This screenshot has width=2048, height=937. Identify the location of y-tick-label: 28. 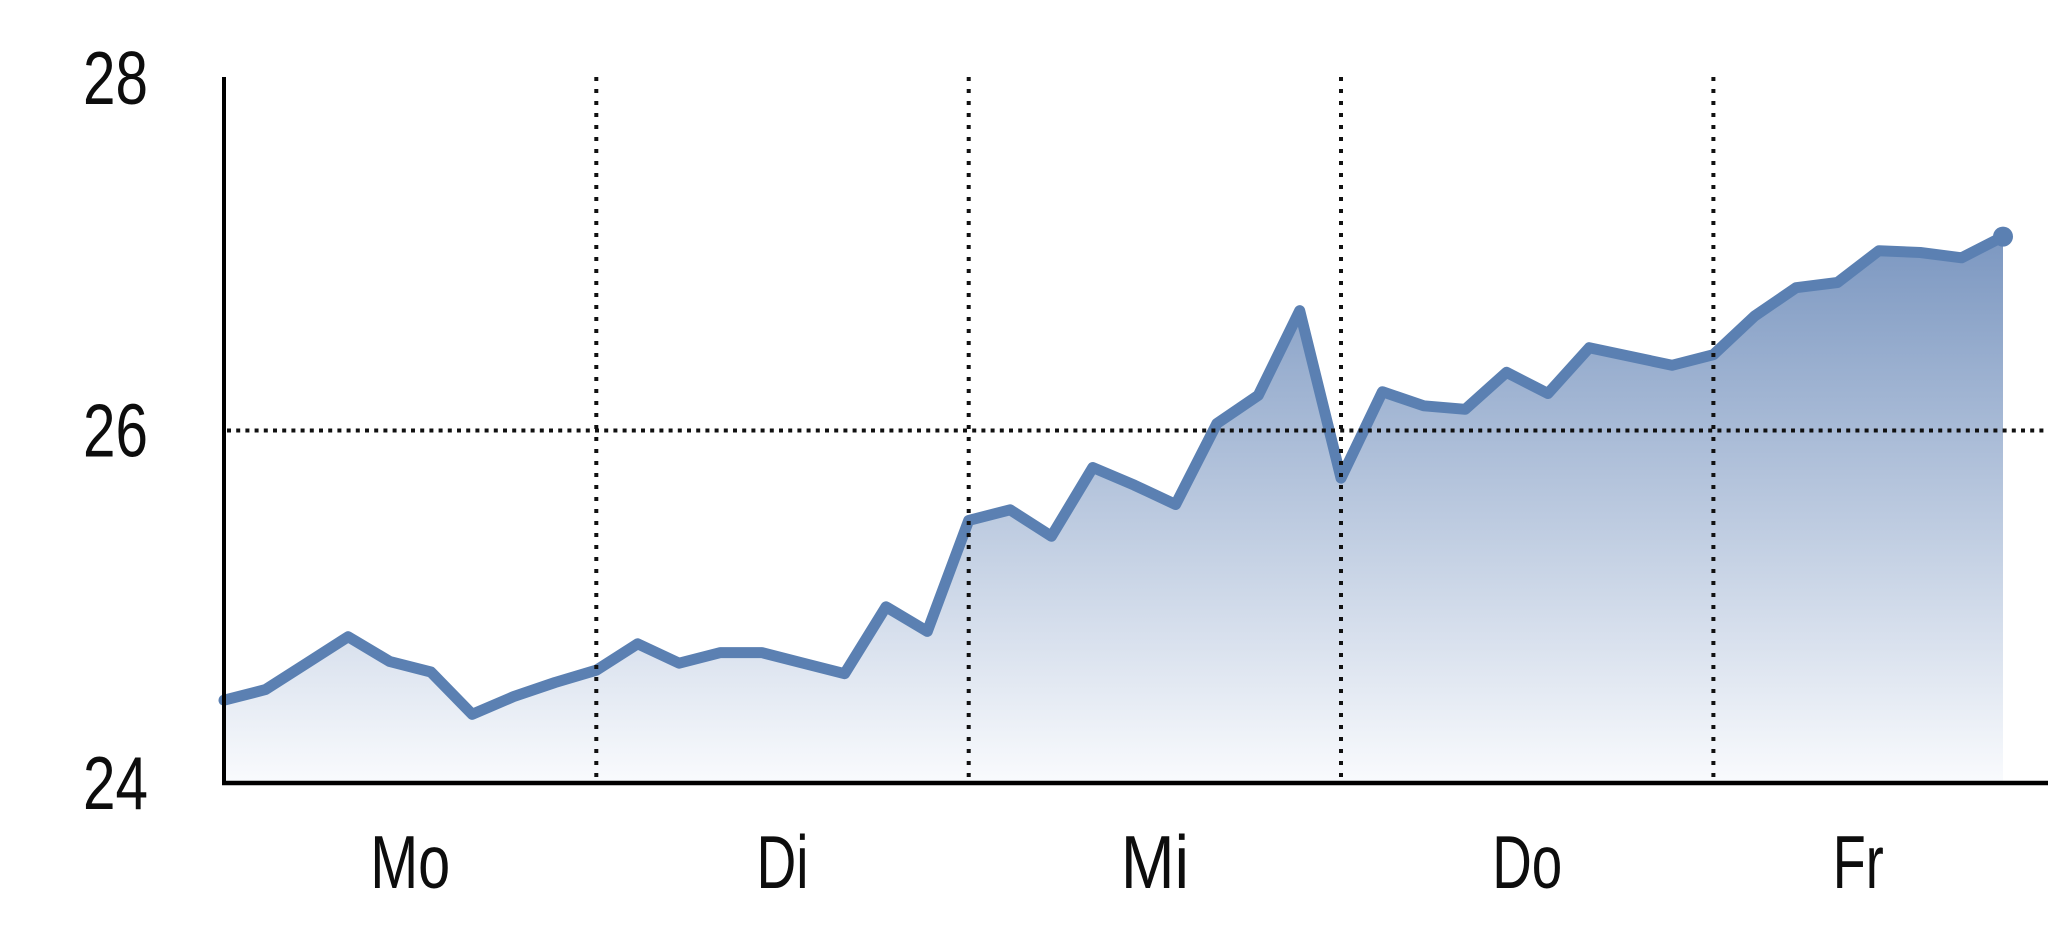
(115, 78).